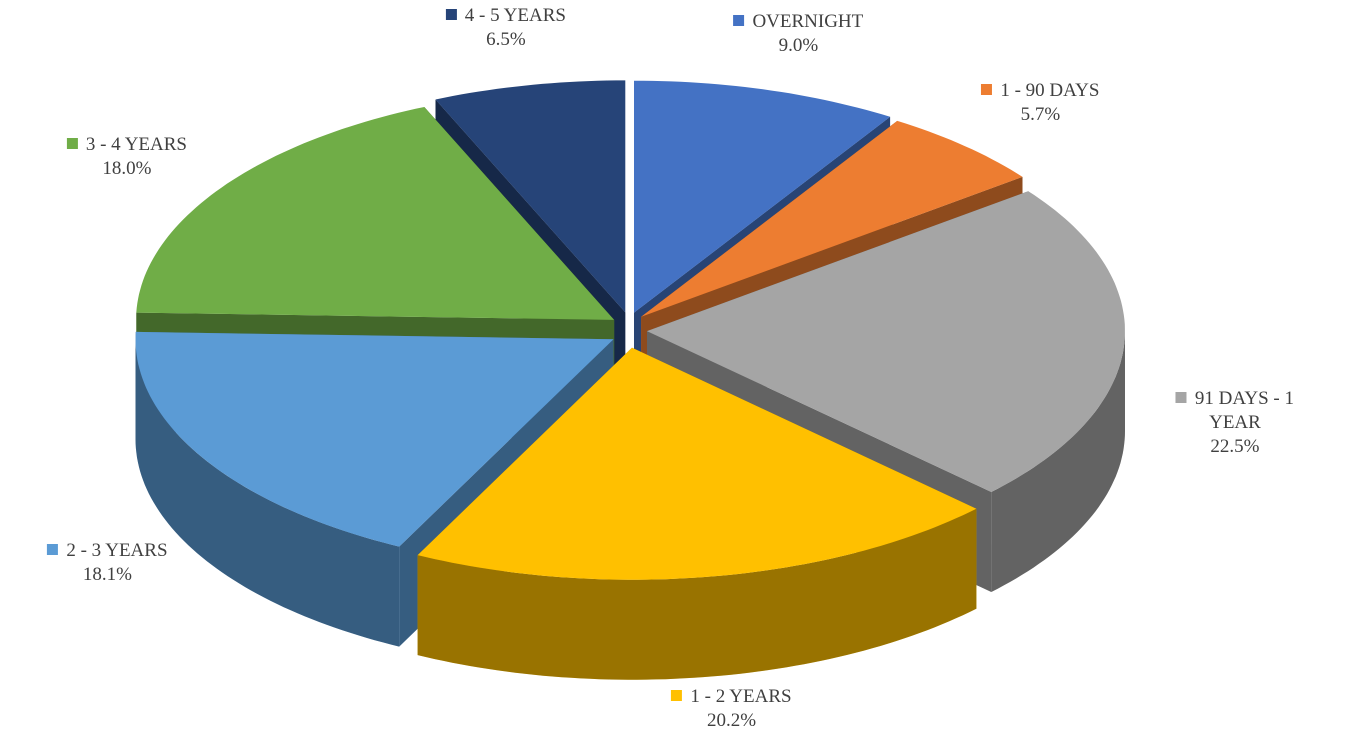  What do you see at coordinates (1235, 447) in the screenshot?
I see `value-label: 22.5%` at bounding box center [1235, 447].